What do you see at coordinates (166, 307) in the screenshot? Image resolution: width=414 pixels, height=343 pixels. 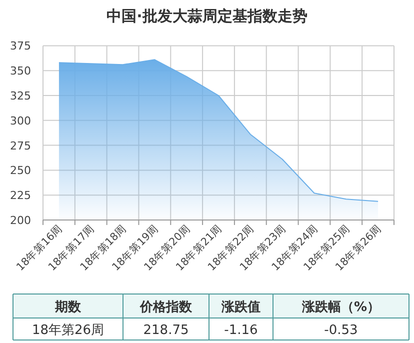 I see `text: 价格指数` at bounding box center [166, 307].